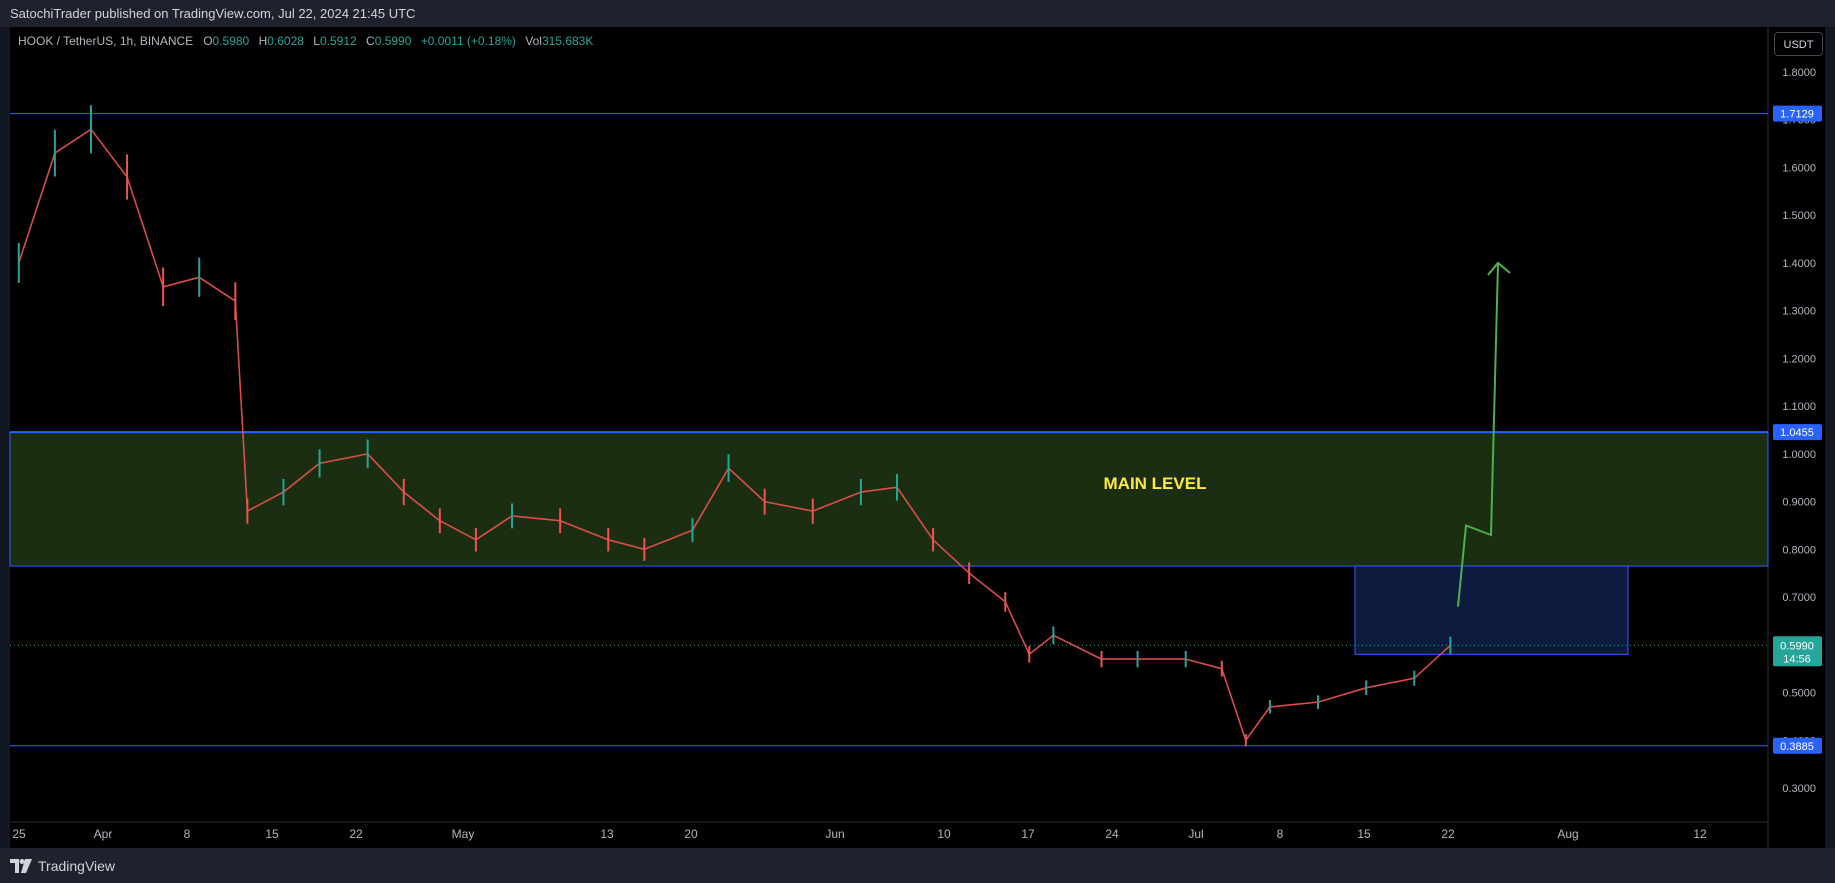  I want to click on x-tick-label: Jun, so click(834, 834).